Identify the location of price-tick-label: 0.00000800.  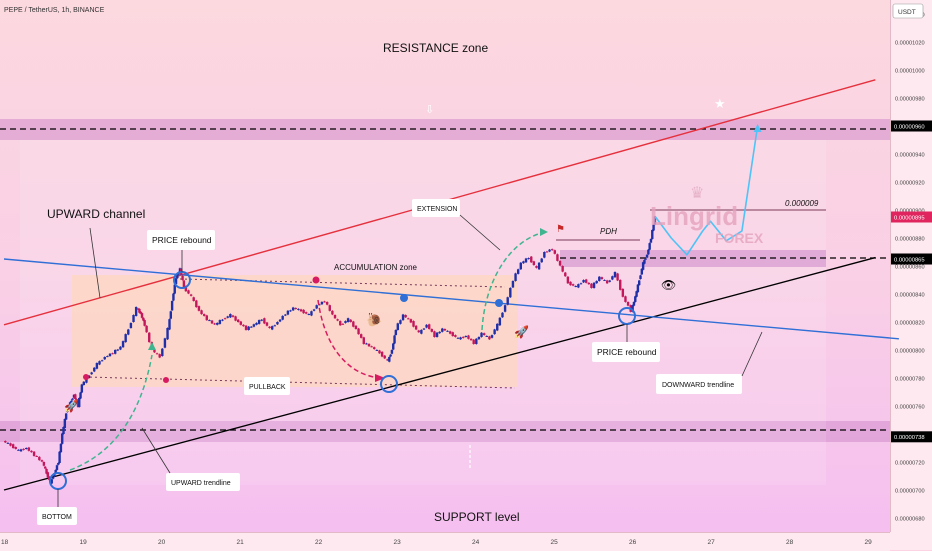
(910, 352).